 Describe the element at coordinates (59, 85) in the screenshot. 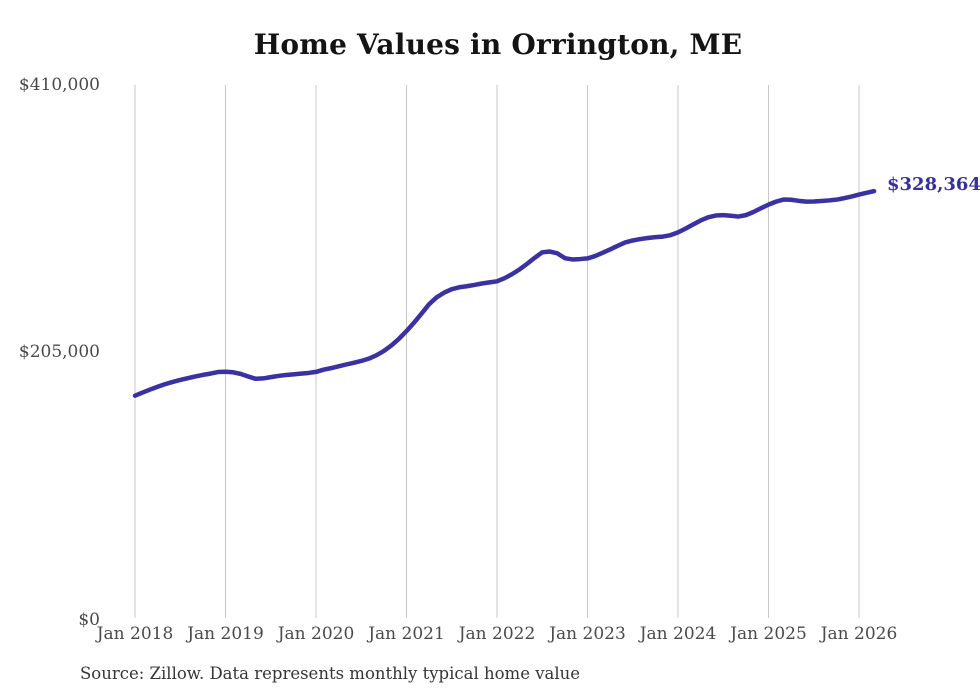

I see `y-axis-tick-410000: $410,000` at that location.